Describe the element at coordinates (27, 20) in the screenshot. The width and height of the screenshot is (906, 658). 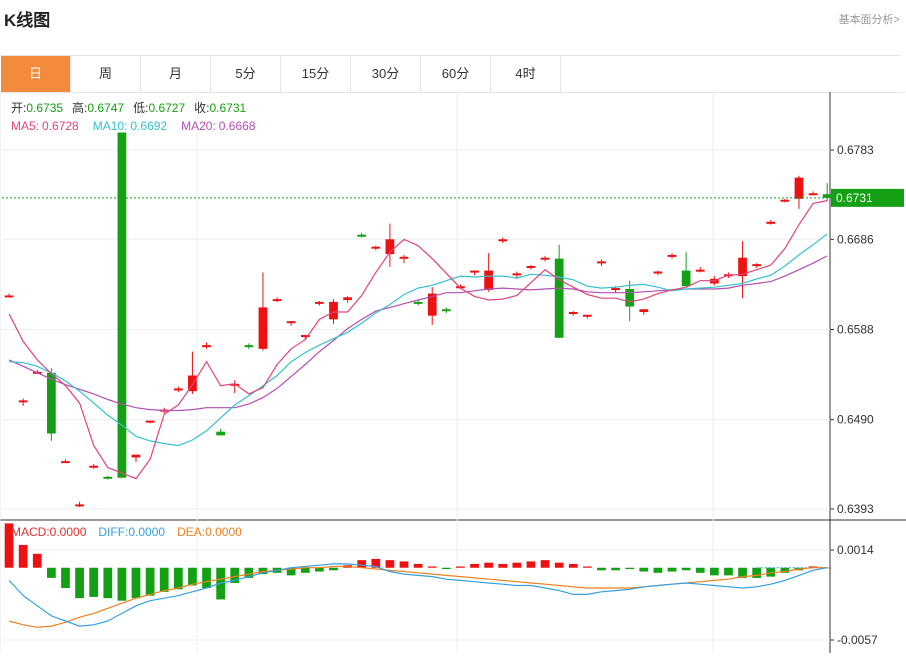
I see `panel-title: K线图` at that location.